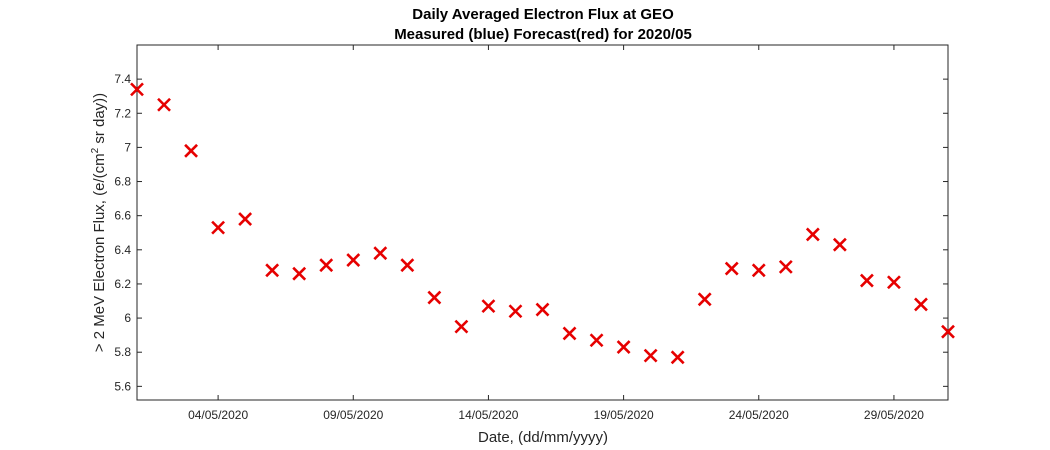 The height and width of the screenshot is (450, 1050). What do you see at coordinates (218, 415) in the screenshot?
I see `x-tick-label: 04/05/2020` at bounding box center [218, 415].